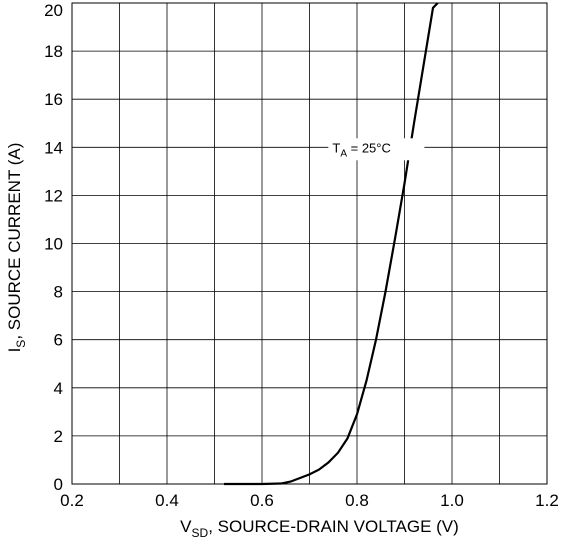  I want to click on y-tick-label: 14, so click(53, 147).